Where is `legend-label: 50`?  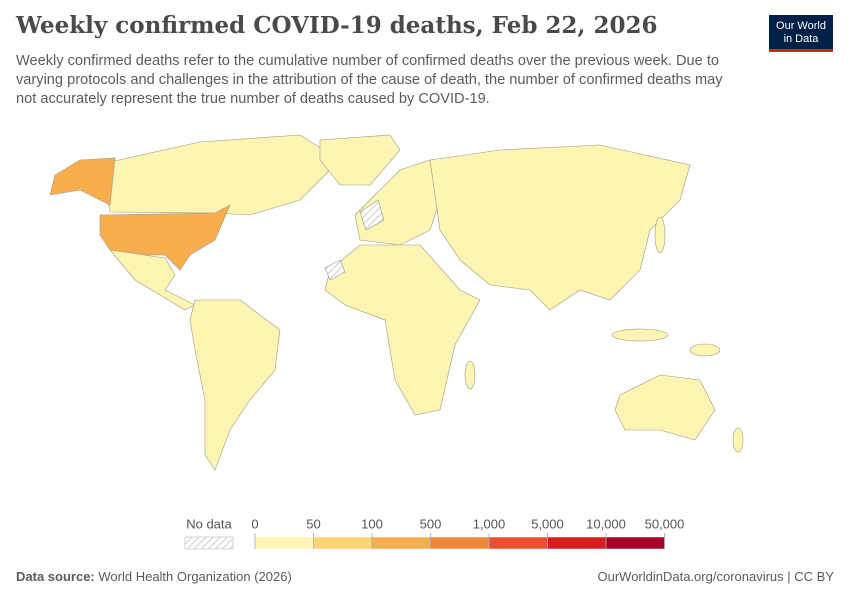
legend-label: 50 is located at coordinates (313, 523).